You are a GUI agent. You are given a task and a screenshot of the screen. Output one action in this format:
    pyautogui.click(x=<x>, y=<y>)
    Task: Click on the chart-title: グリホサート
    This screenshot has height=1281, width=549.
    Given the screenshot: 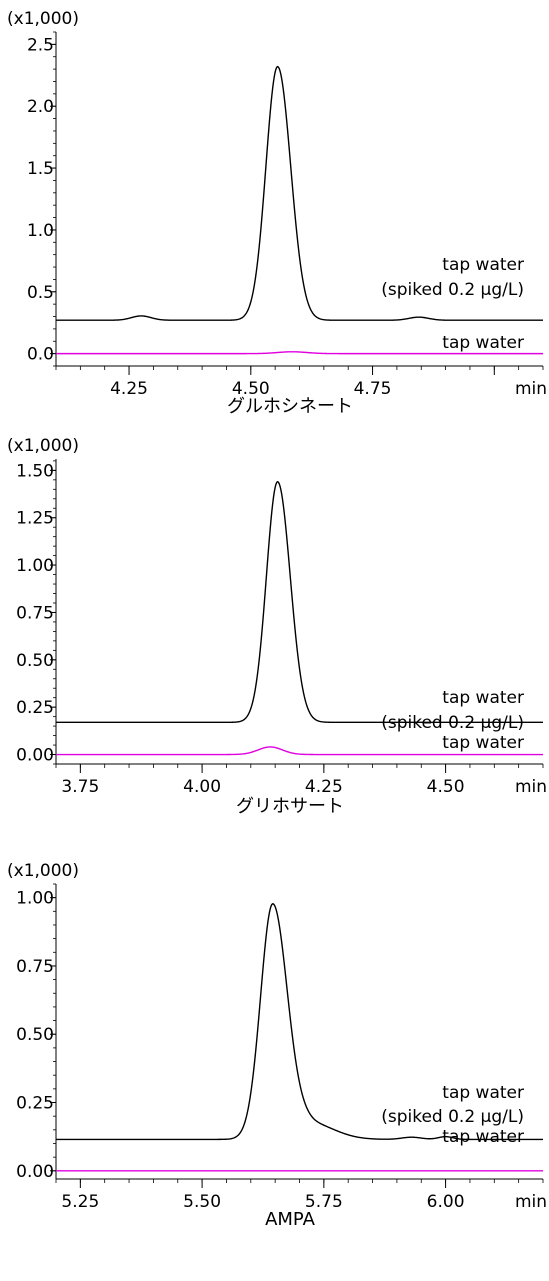 What is the action you would take?
    pyautogui.click(x=290, y=806)
    